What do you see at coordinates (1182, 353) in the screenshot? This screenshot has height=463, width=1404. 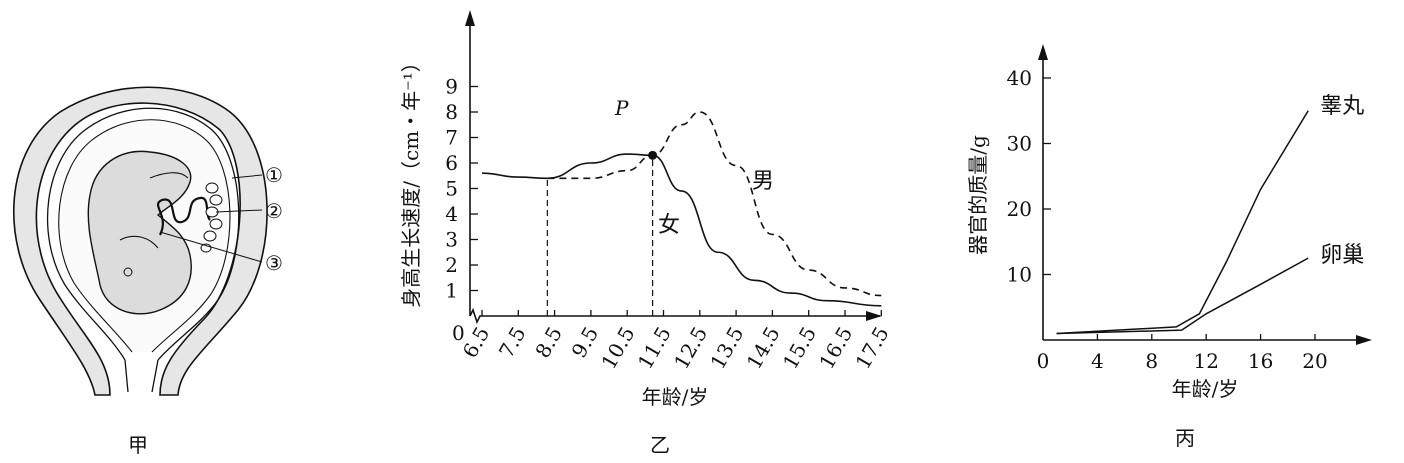 I see `bing-x-ticks: 0 4 8 12 16 20` at bounding box center [1182, 353].